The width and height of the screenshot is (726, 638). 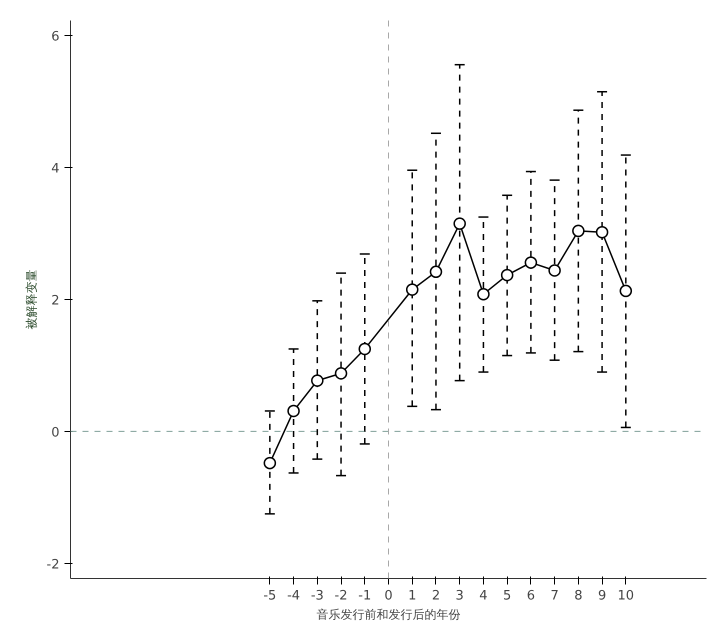 What do you see at coordinates (55, 301) in the screenshot?
I see `y-tick-label: 2` at bounding box center [55, 301].